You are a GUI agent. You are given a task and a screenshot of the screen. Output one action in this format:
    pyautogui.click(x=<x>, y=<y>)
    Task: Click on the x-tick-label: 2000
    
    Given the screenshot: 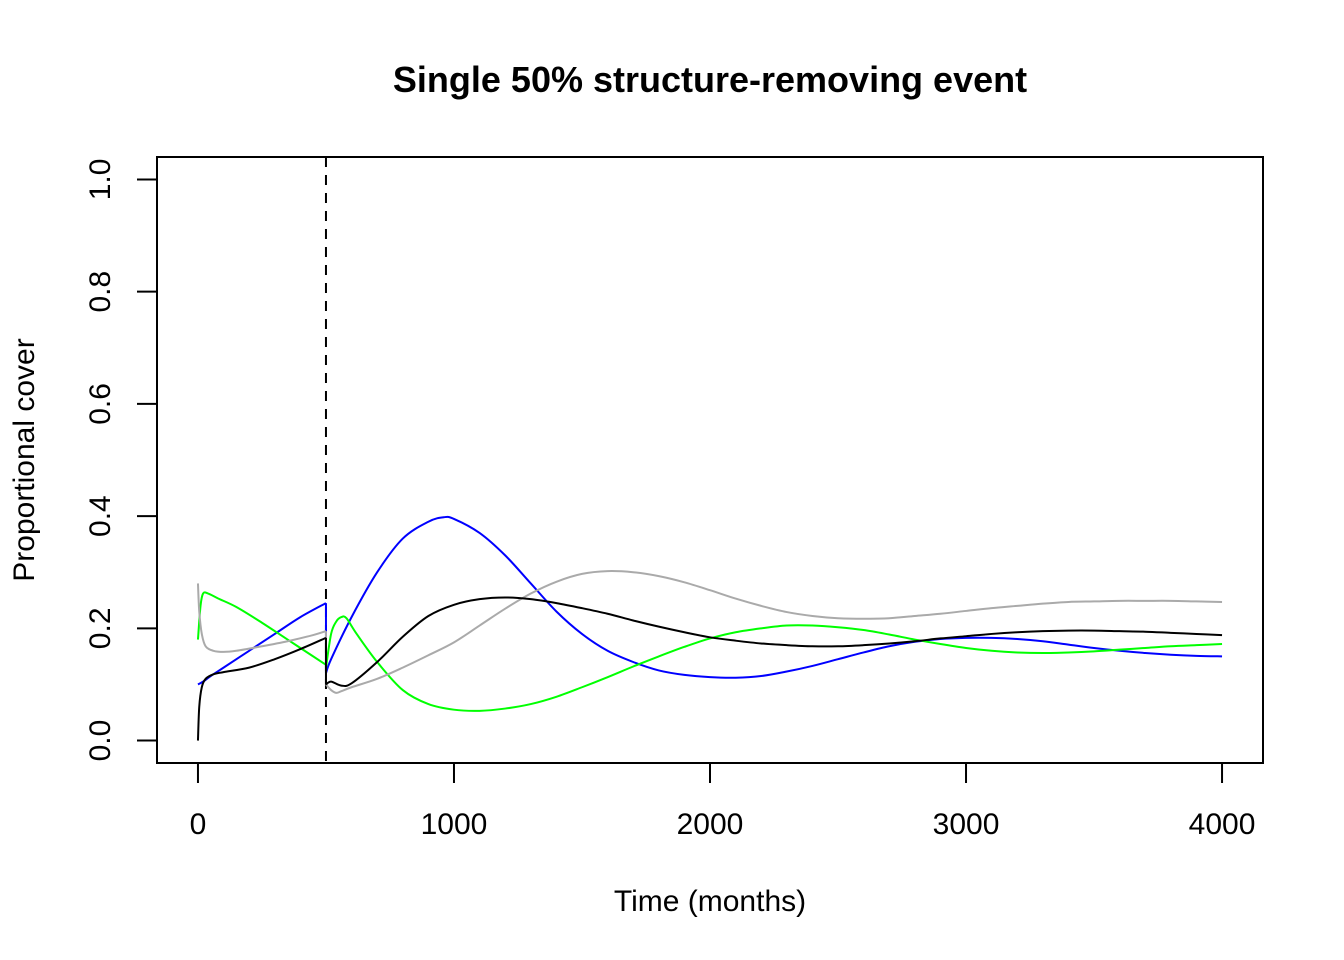 What is the action you would take?
    pyautogui.click(x=710, y=824)
    